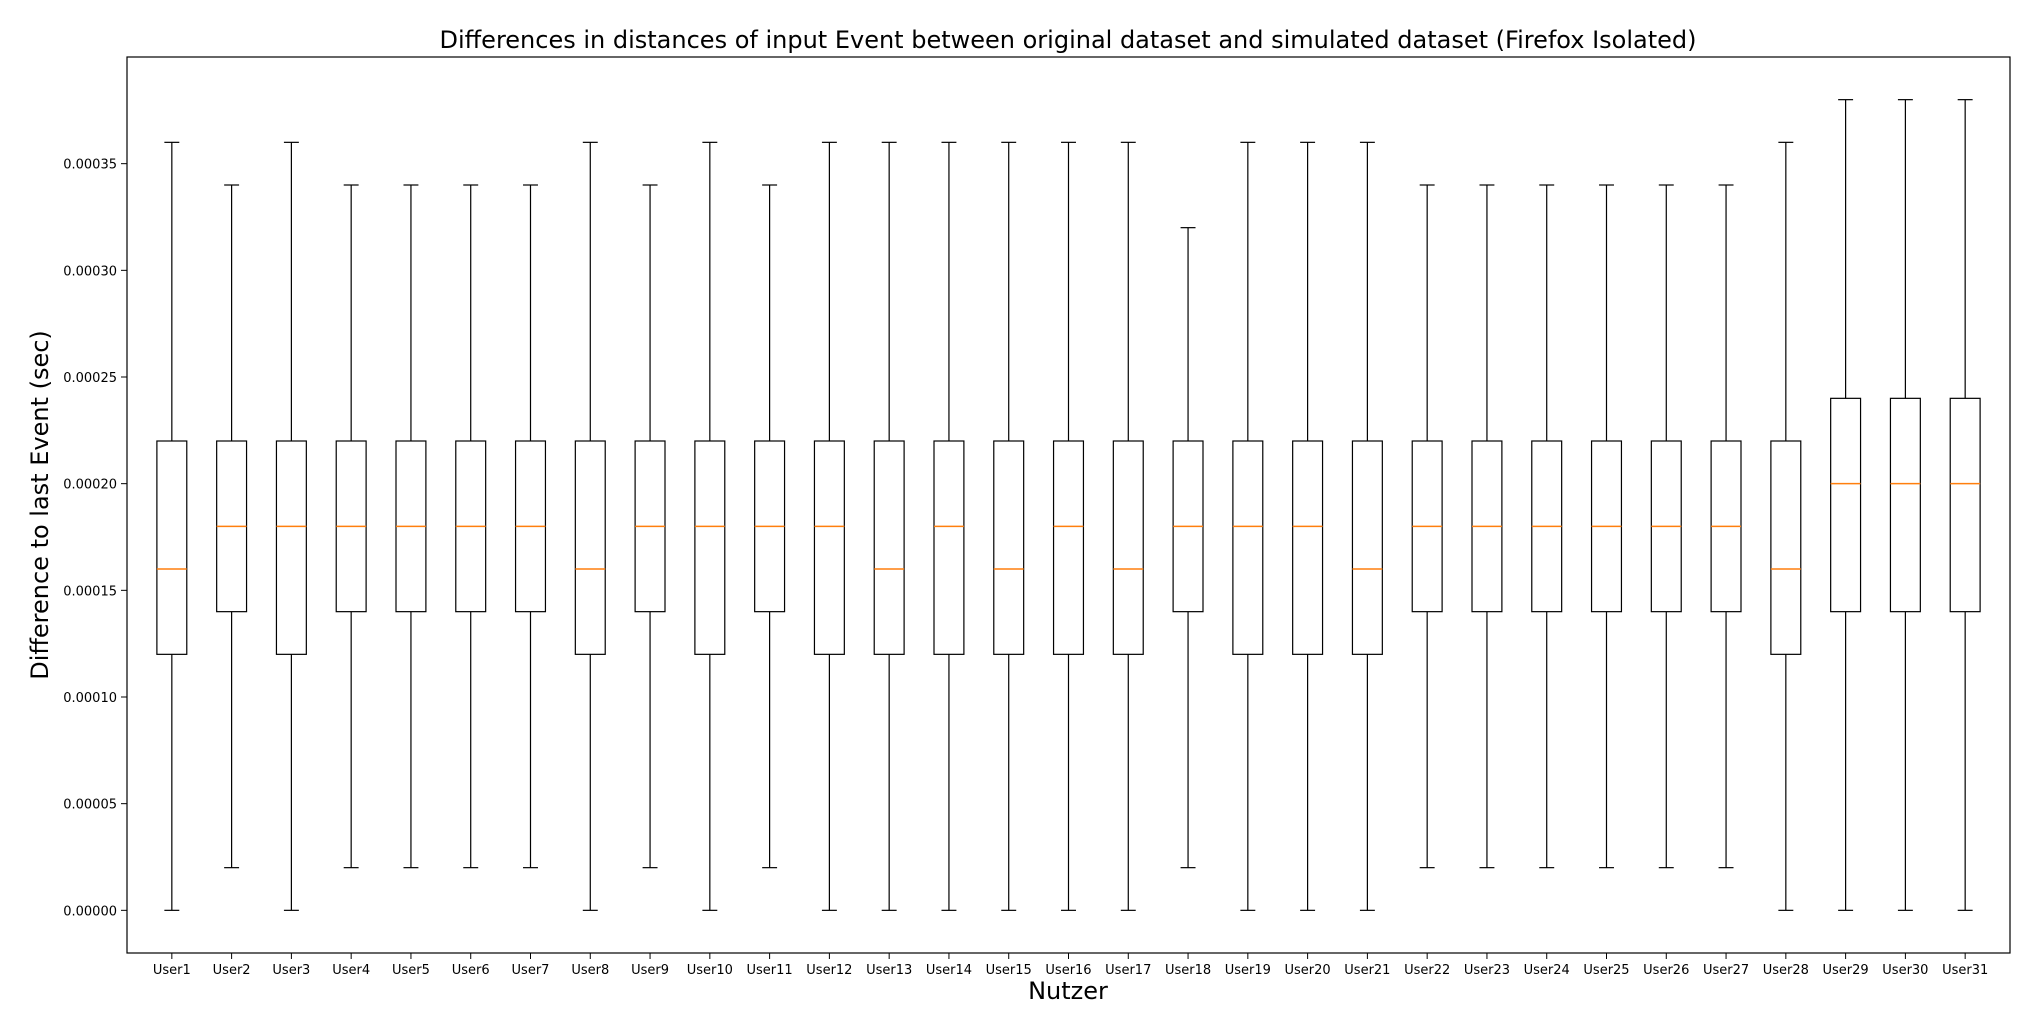 The width and height of the screenshot is (2030, 1030). I want to click on x-tick-label: User24, so click(1547, 970).